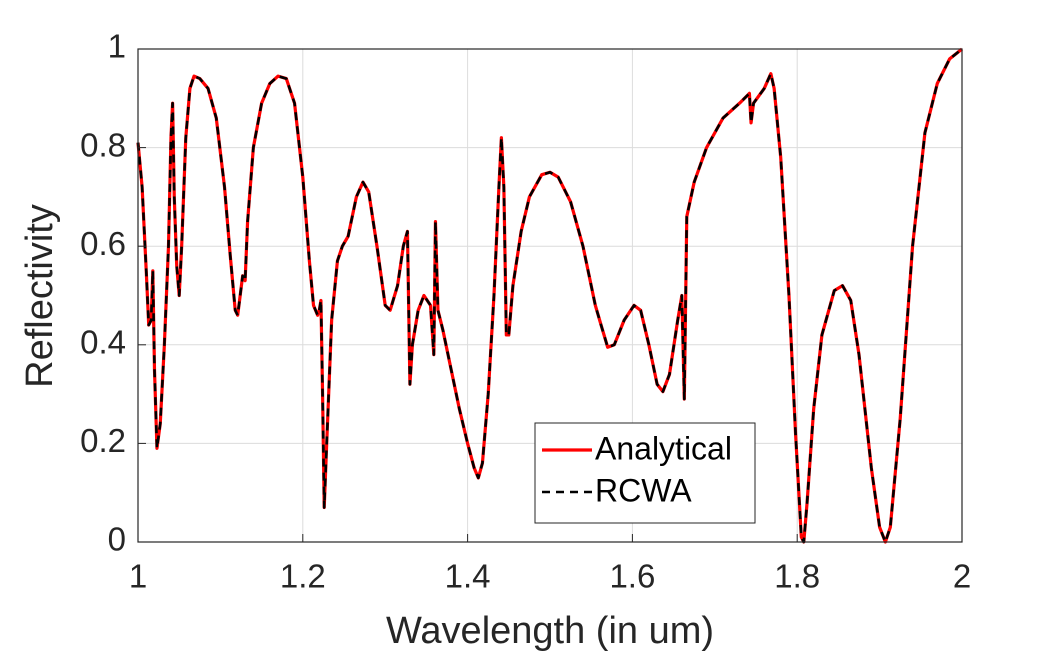 The image size is (1064, 659). I want to click on legend: Analytical RCWA, so click(645, 473).